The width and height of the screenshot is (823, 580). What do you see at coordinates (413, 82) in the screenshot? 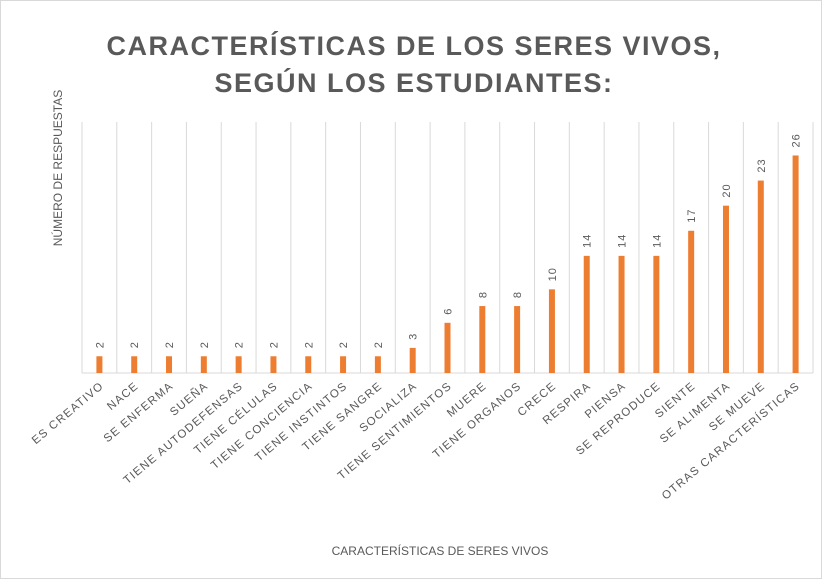
I see `chart-title: SEGÚN LOS ESTUDIANTES:` at bounding box center [413, 82].